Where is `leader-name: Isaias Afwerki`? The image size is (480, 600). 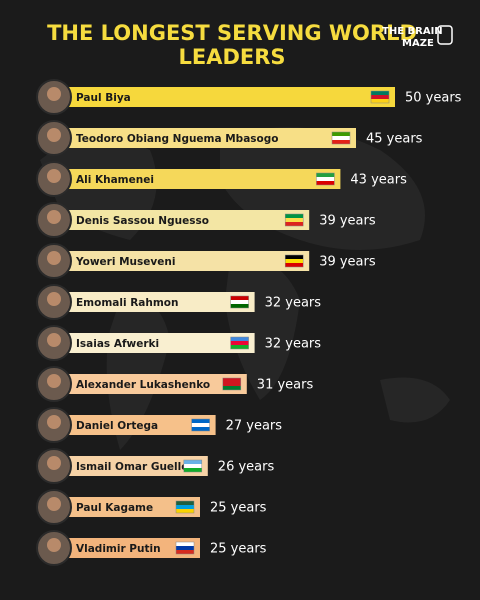 leader-name: Isaias Afwerki is located at coordinates (117, 344).